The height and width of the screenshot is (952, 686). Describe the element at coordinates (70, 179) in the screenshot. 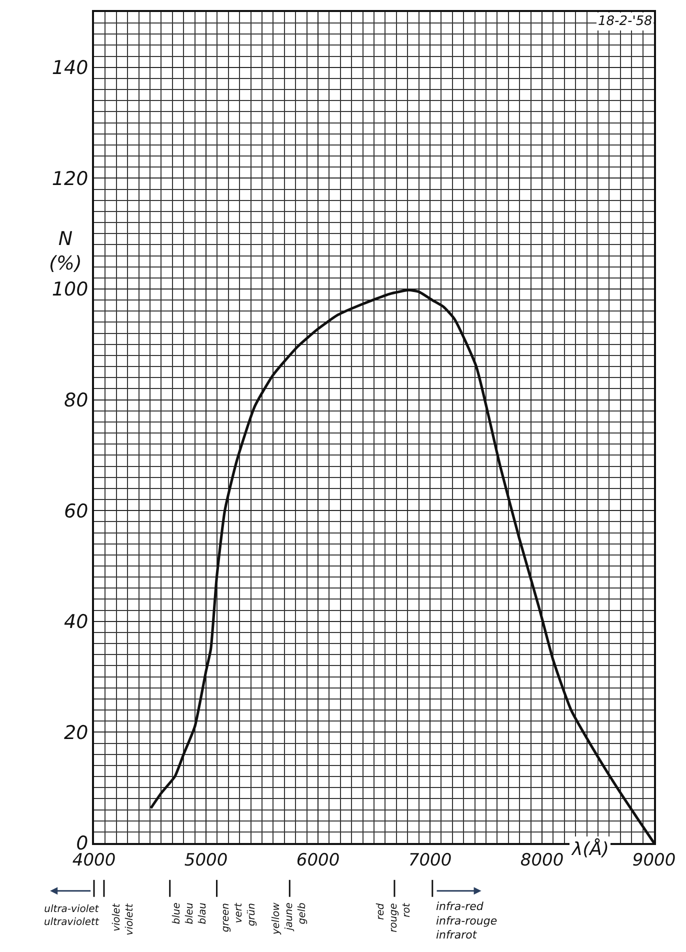

I see `y-tick-label: 120` at that location.